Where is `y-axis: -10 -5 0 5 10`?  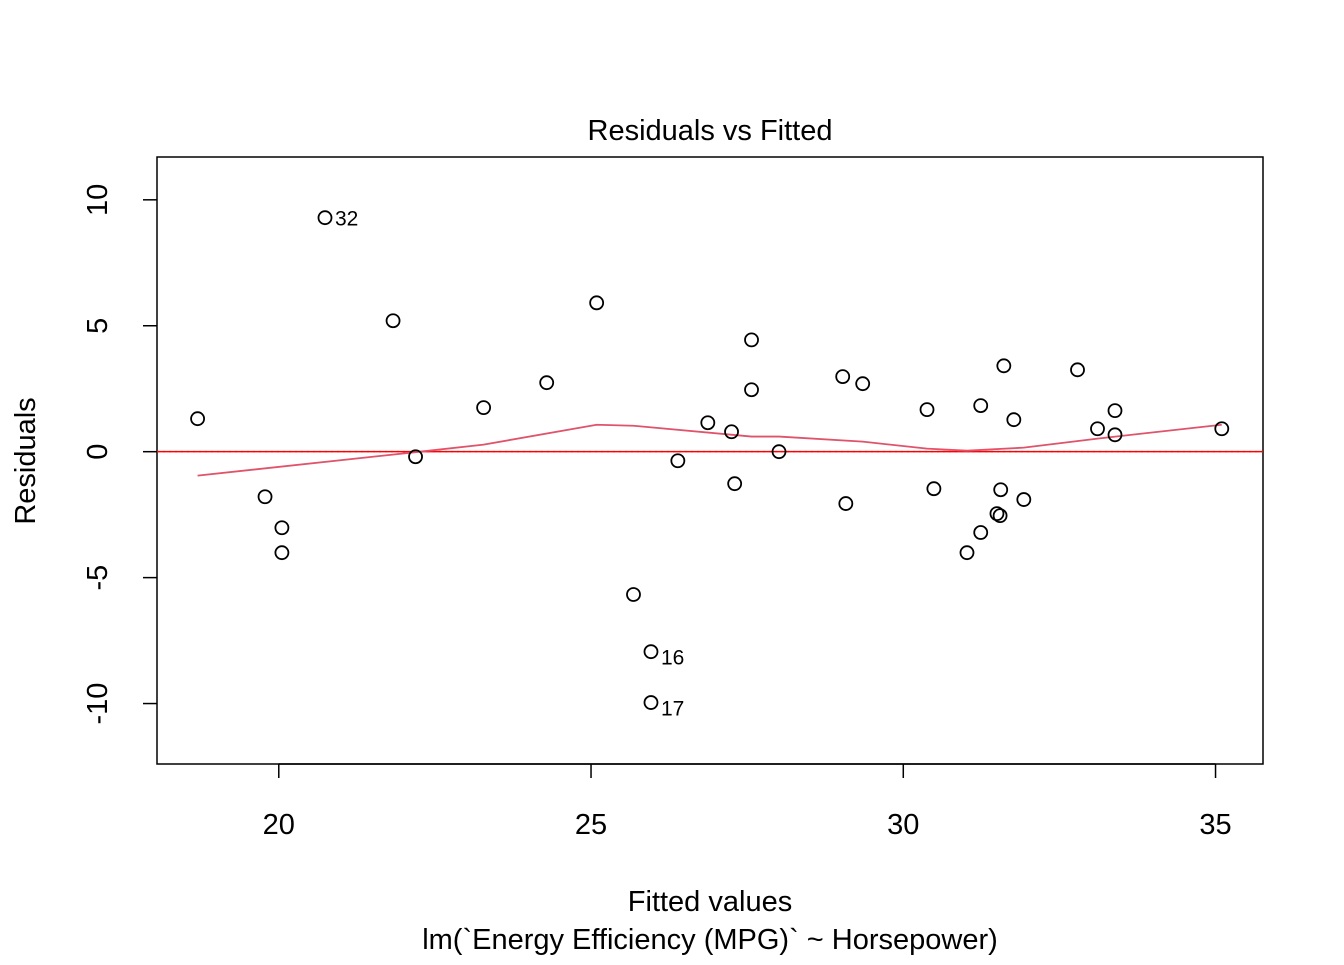 y-axis: -10 -5 0 5 10 is located at coordinates (119, 454).